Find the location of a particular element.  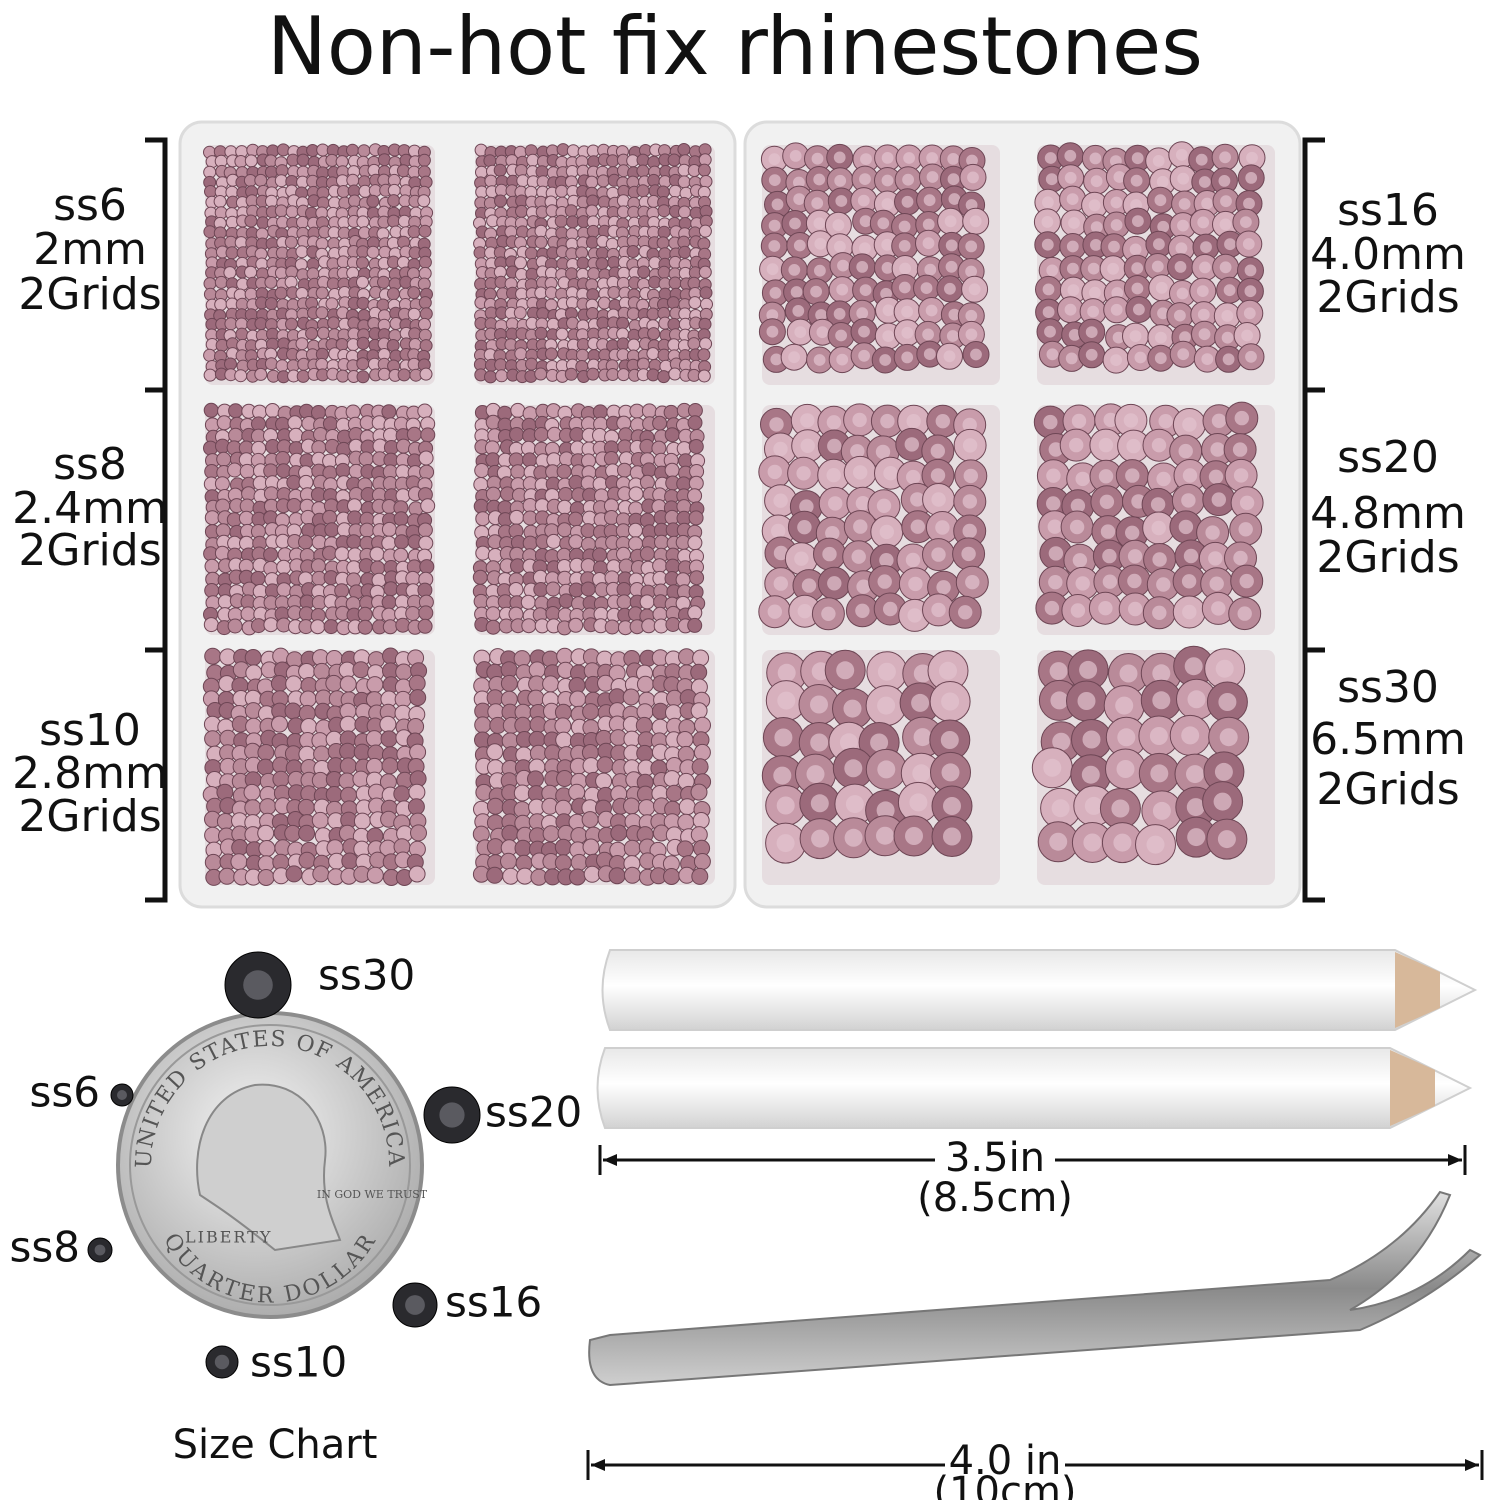

reference-stone-facet is located at coordinates (100, 1250).